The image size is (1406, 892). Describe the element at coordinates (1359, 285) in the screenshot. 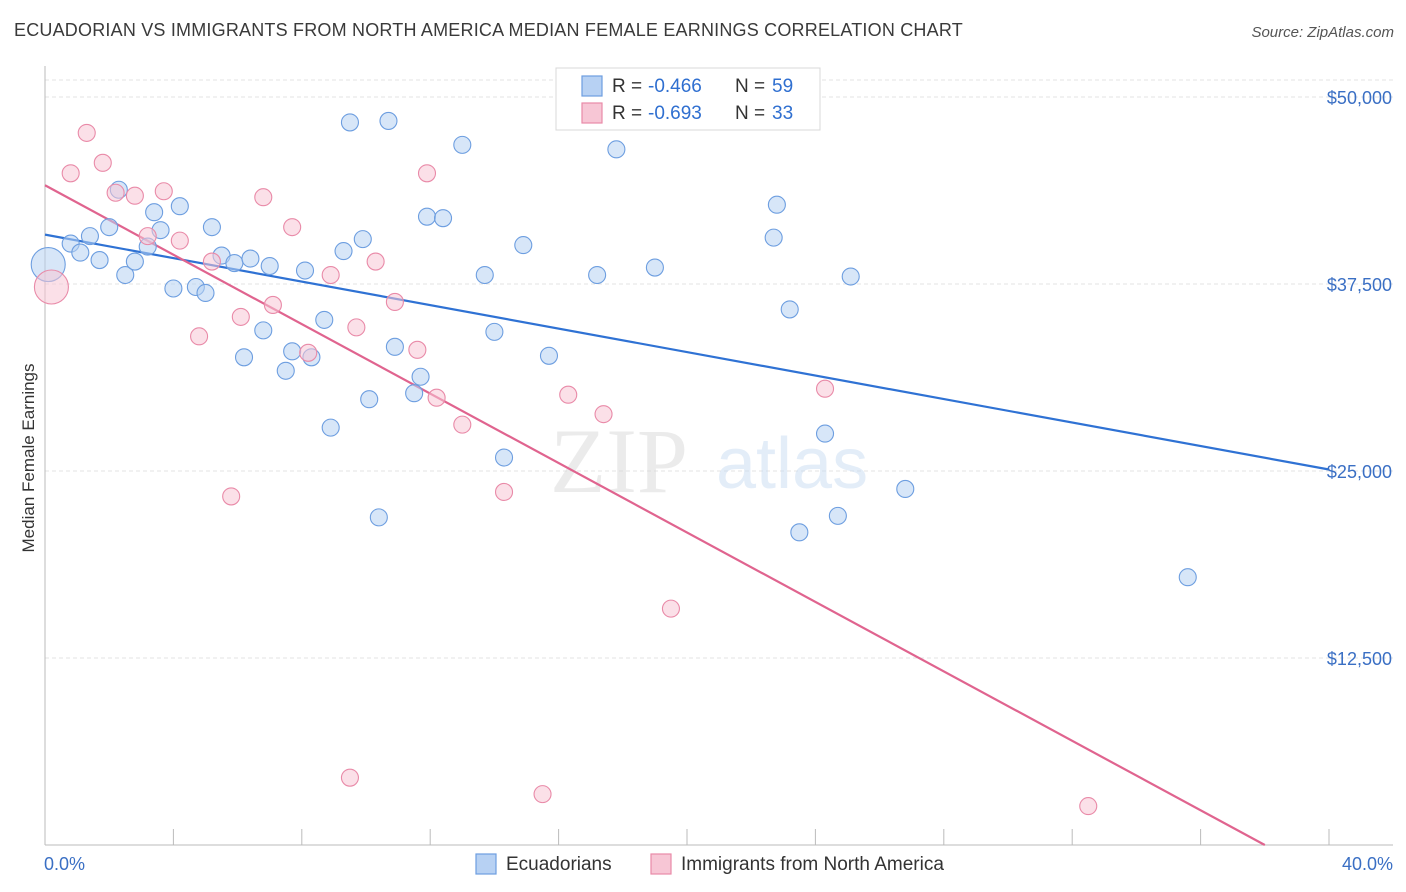

I see `y-tick-label: $37,500` at that location.